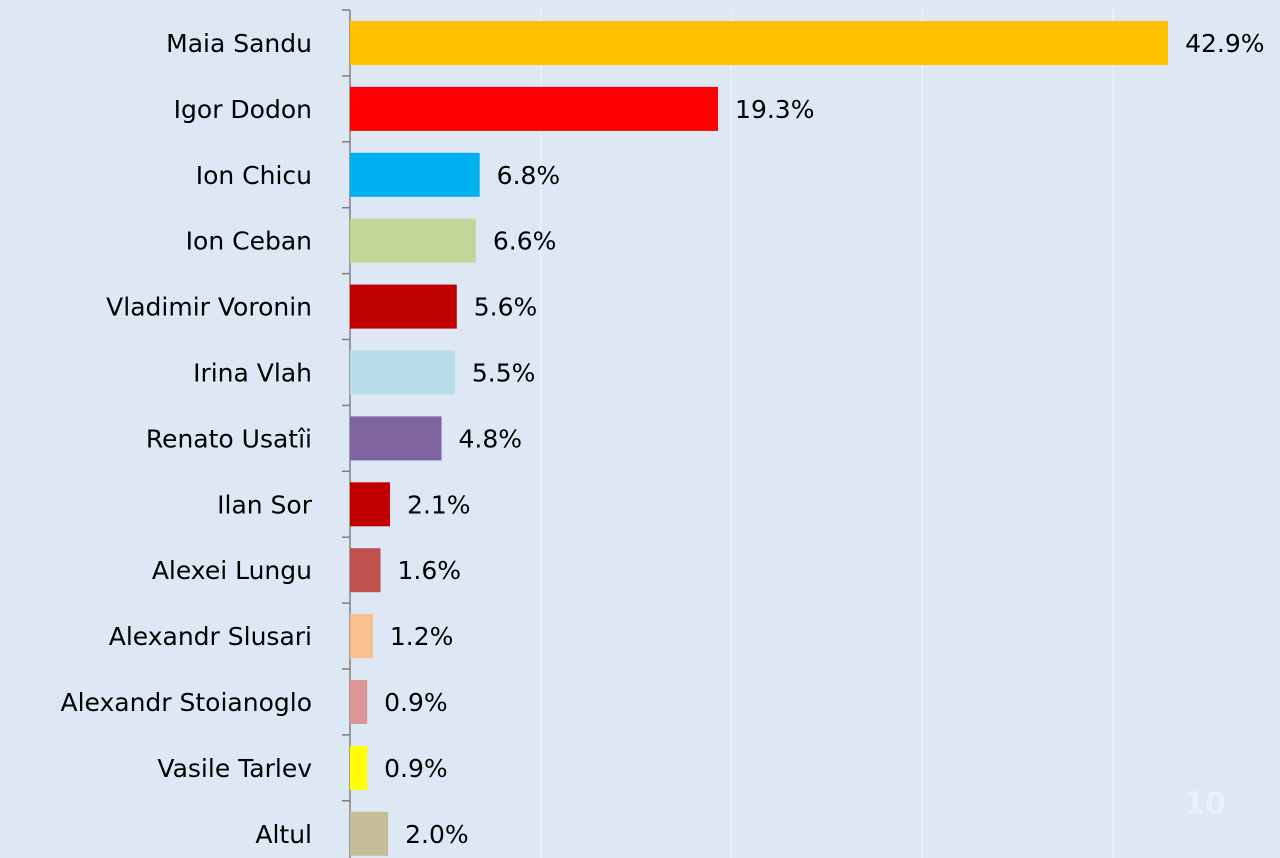  I want to click on value-label: 2.1%, so click(439, 504).